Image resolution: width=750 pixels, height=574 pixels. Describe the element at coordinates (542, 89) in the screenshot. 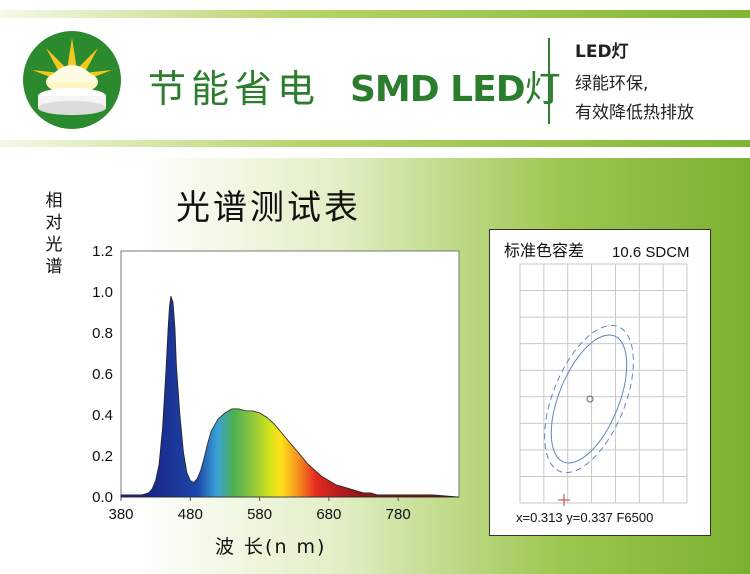

I see `header-title-led-suffix: 灯` at that location.